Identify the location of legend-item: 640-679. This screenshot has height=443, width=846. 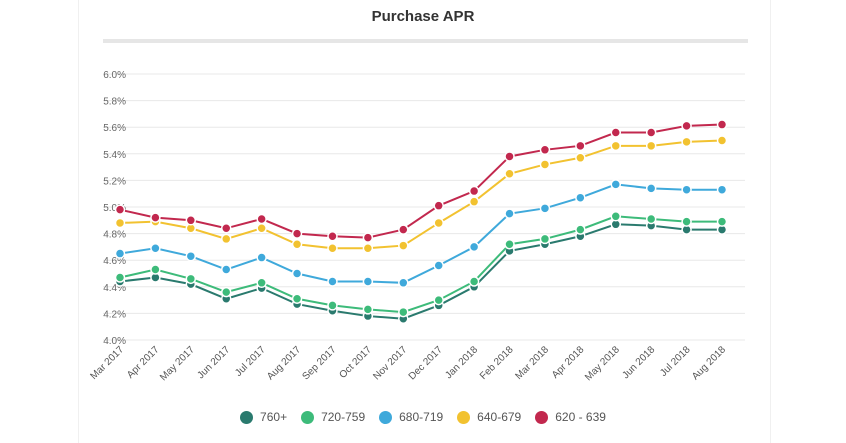
(489, 417).